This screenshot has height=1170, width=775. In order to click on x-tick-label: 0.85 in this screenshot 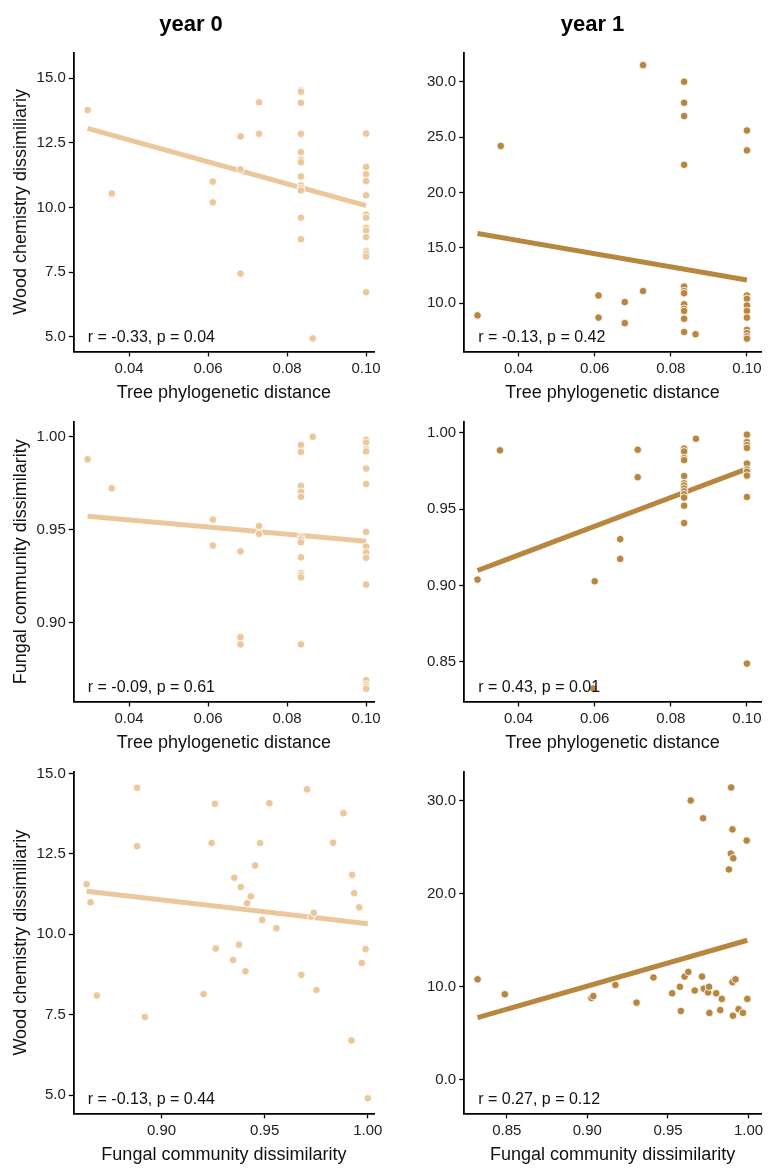, I will do `click(507, 1129)`.